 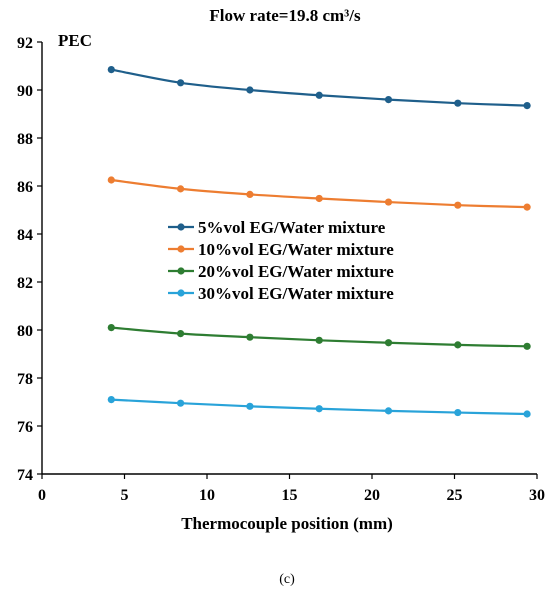 I want to click on y-tick-label: 90, so click(x=25, y=91).